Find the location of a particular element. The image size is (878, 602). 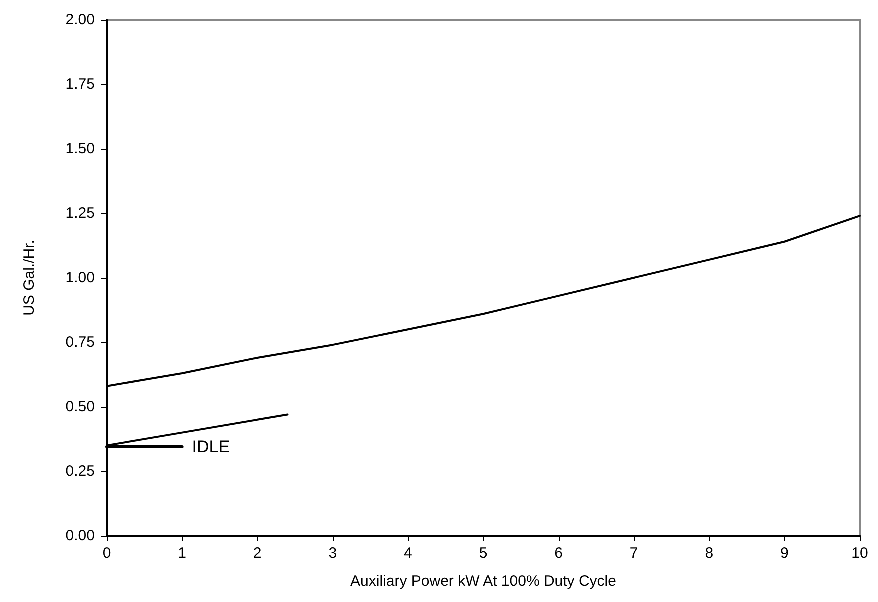

y-tick-label: 0.25 is located at coordinates (80, 471).